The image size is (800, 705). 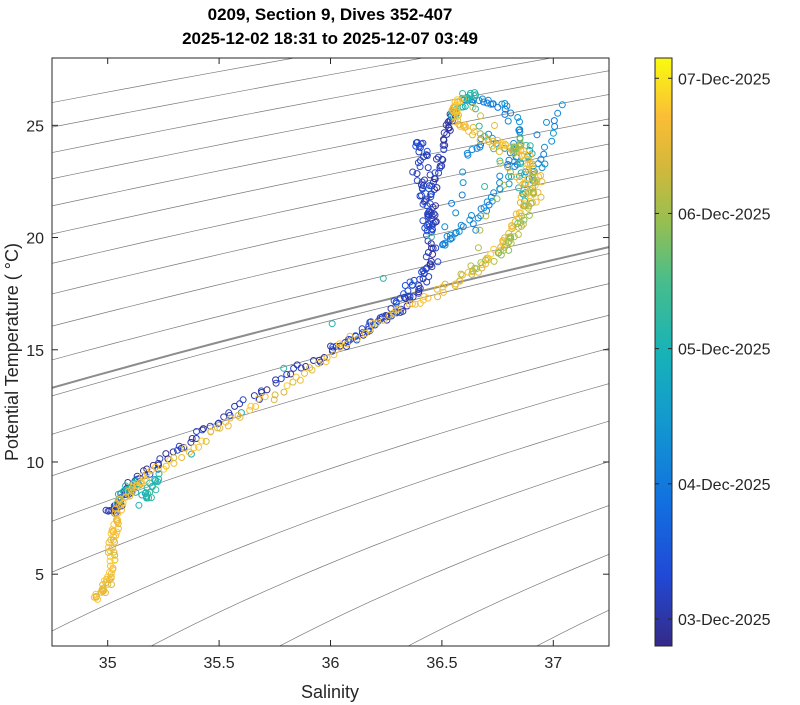 What do you see at coordinates (35, 463) in the screenshot?
I see `y-tick-label: 10` at bounding box center [35, 463].